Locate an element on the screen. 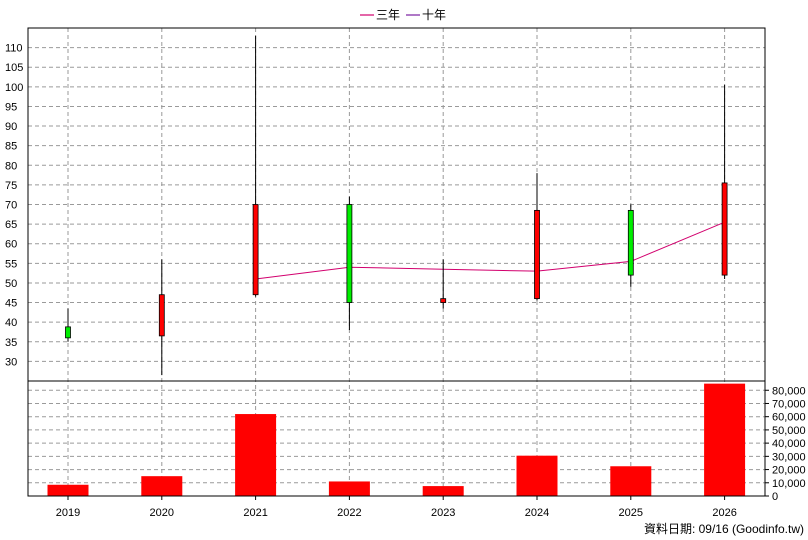 This screenshot has height=540, width=808. x-tick-label: 2021 is located at coordinates (255, 513).